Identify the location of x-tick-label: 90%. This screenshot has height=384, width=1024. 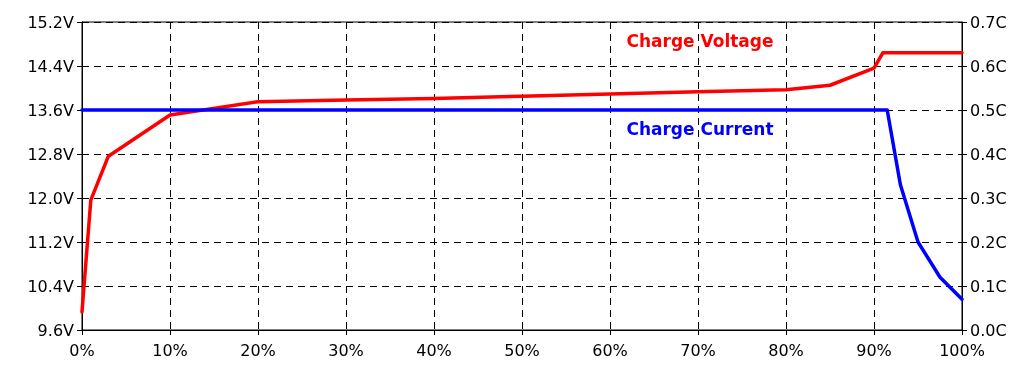
(874, 350).